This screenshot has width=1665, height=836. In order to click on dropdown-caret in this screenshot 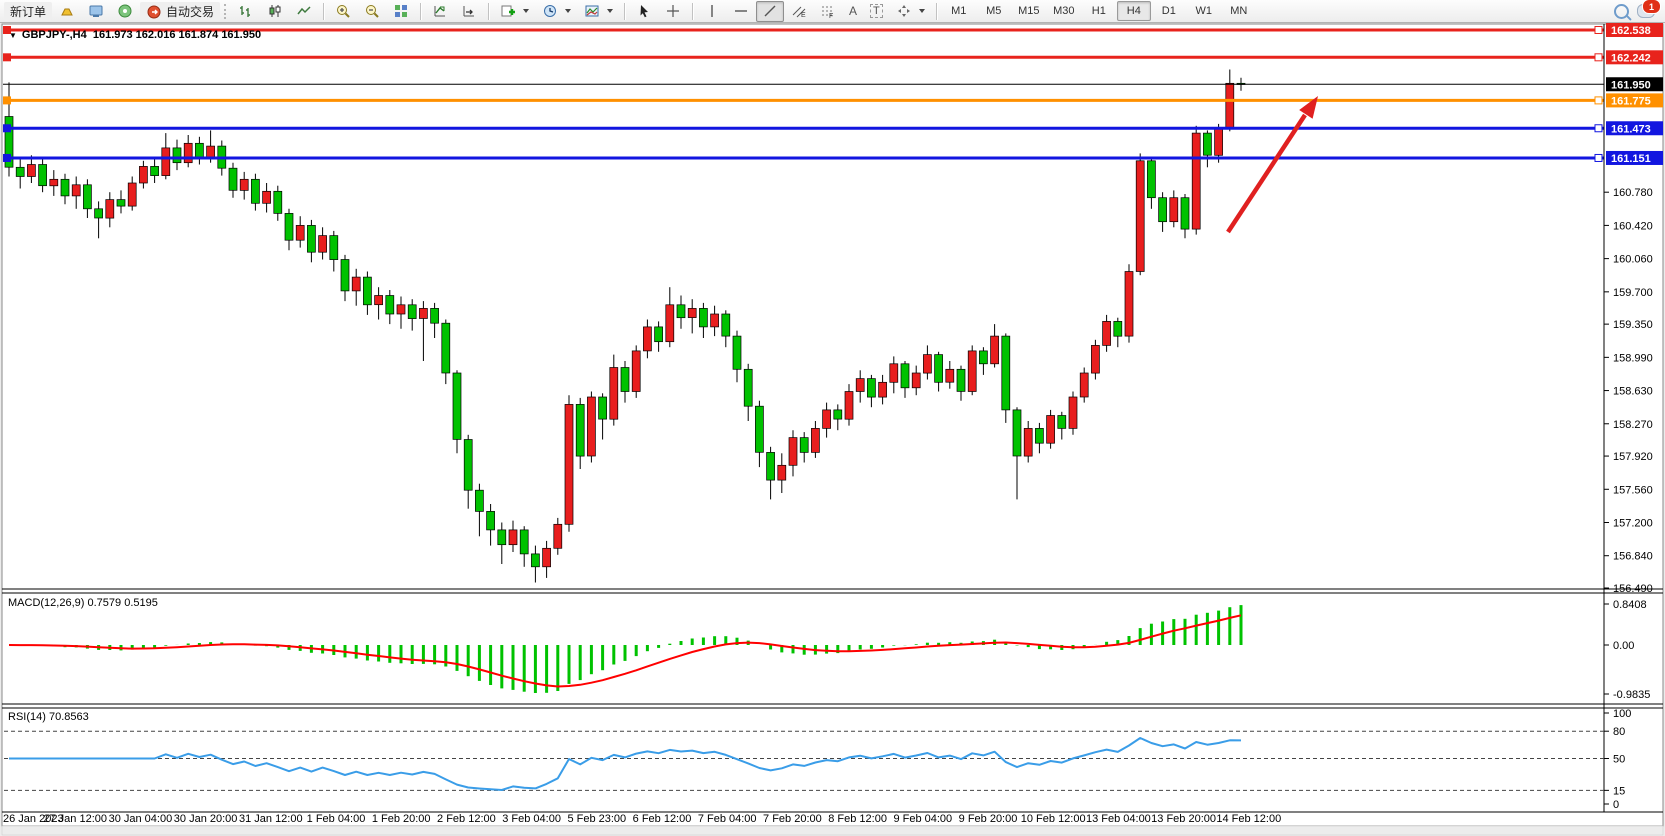, I will do `click(921, 11)`.